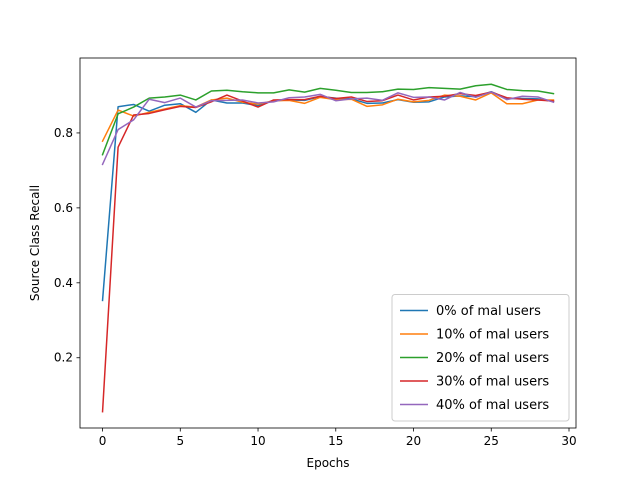 Image resolution: width=640 pixels, height=480 pixels. What do you see at coordinates (63, 133) in the screenshot?
I see `y-tick-label: 0.8` at bounding box center [63, 133].